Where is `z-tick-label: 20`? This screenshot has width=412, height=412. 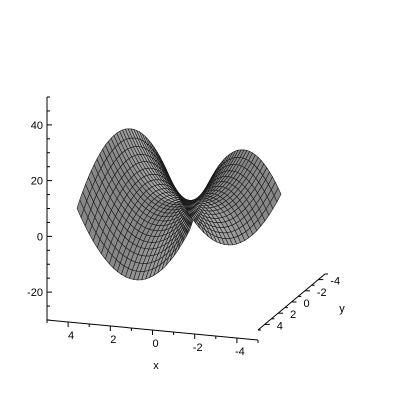 z-tick-label: 20 is located at coordinates (37, 182).